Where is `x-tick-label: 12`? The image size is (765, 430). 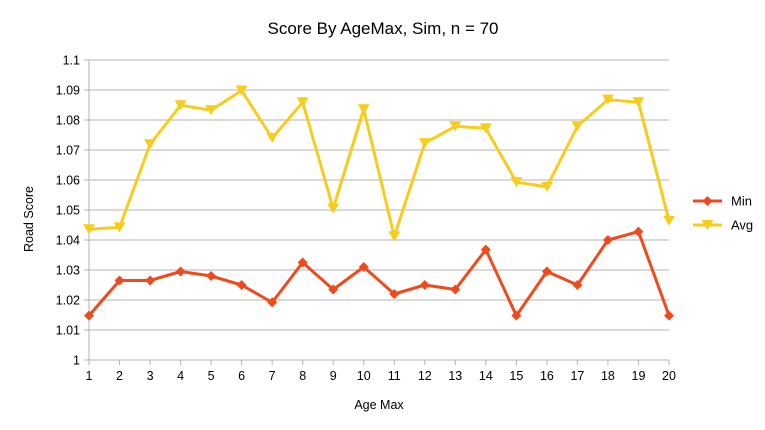 x-tick-label: 12 is located at coordinates (425, 376).